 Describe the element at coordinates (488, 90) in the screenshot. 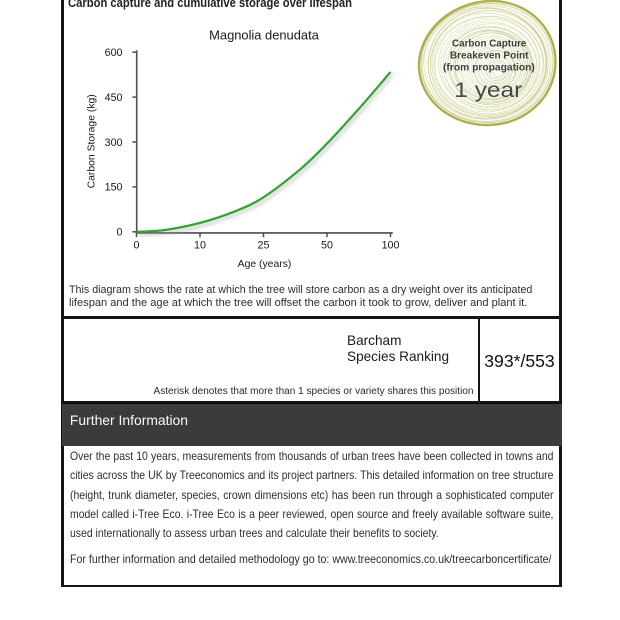

I see `svg-text: 1 year` at that location.